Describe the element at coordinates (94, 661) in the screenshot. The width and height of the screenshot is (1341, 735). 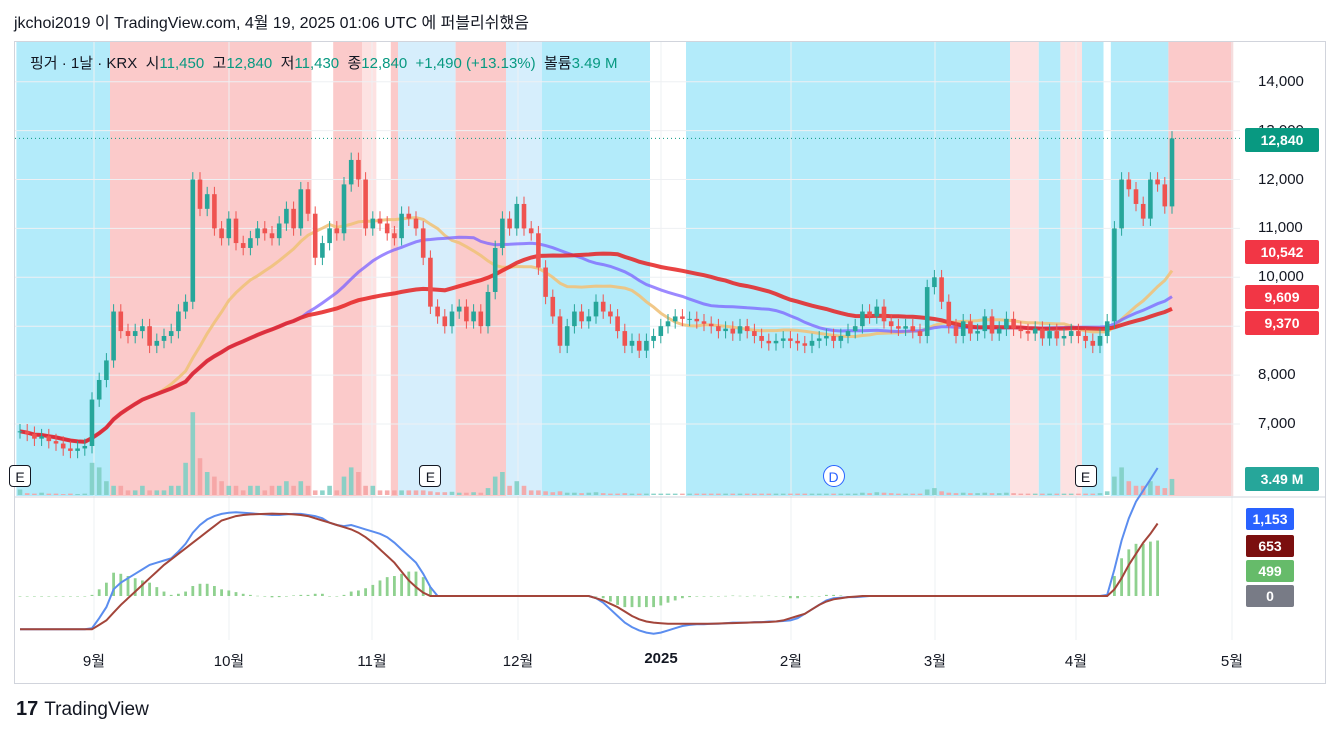
I see `x-tick-label: 9월` at that location.